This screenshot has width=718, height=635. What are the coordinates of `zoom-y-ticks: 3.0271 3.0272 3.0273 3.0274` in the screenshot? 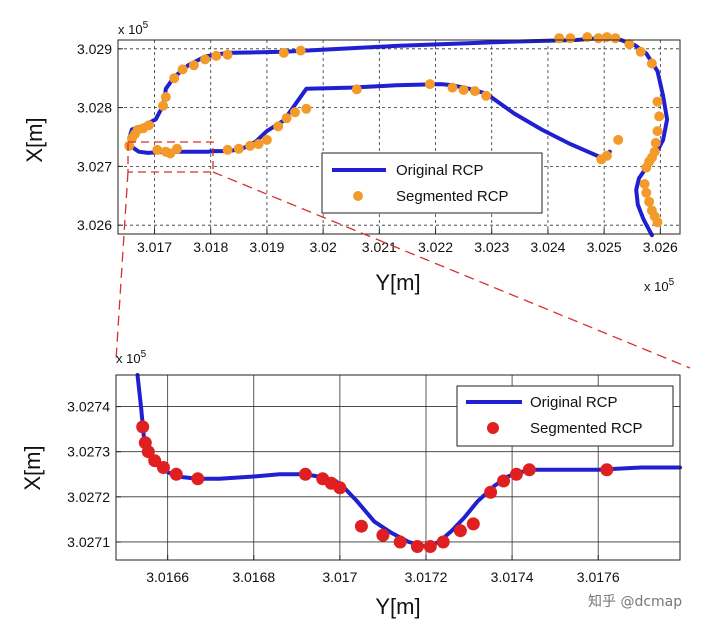 It's located at (94, 474).